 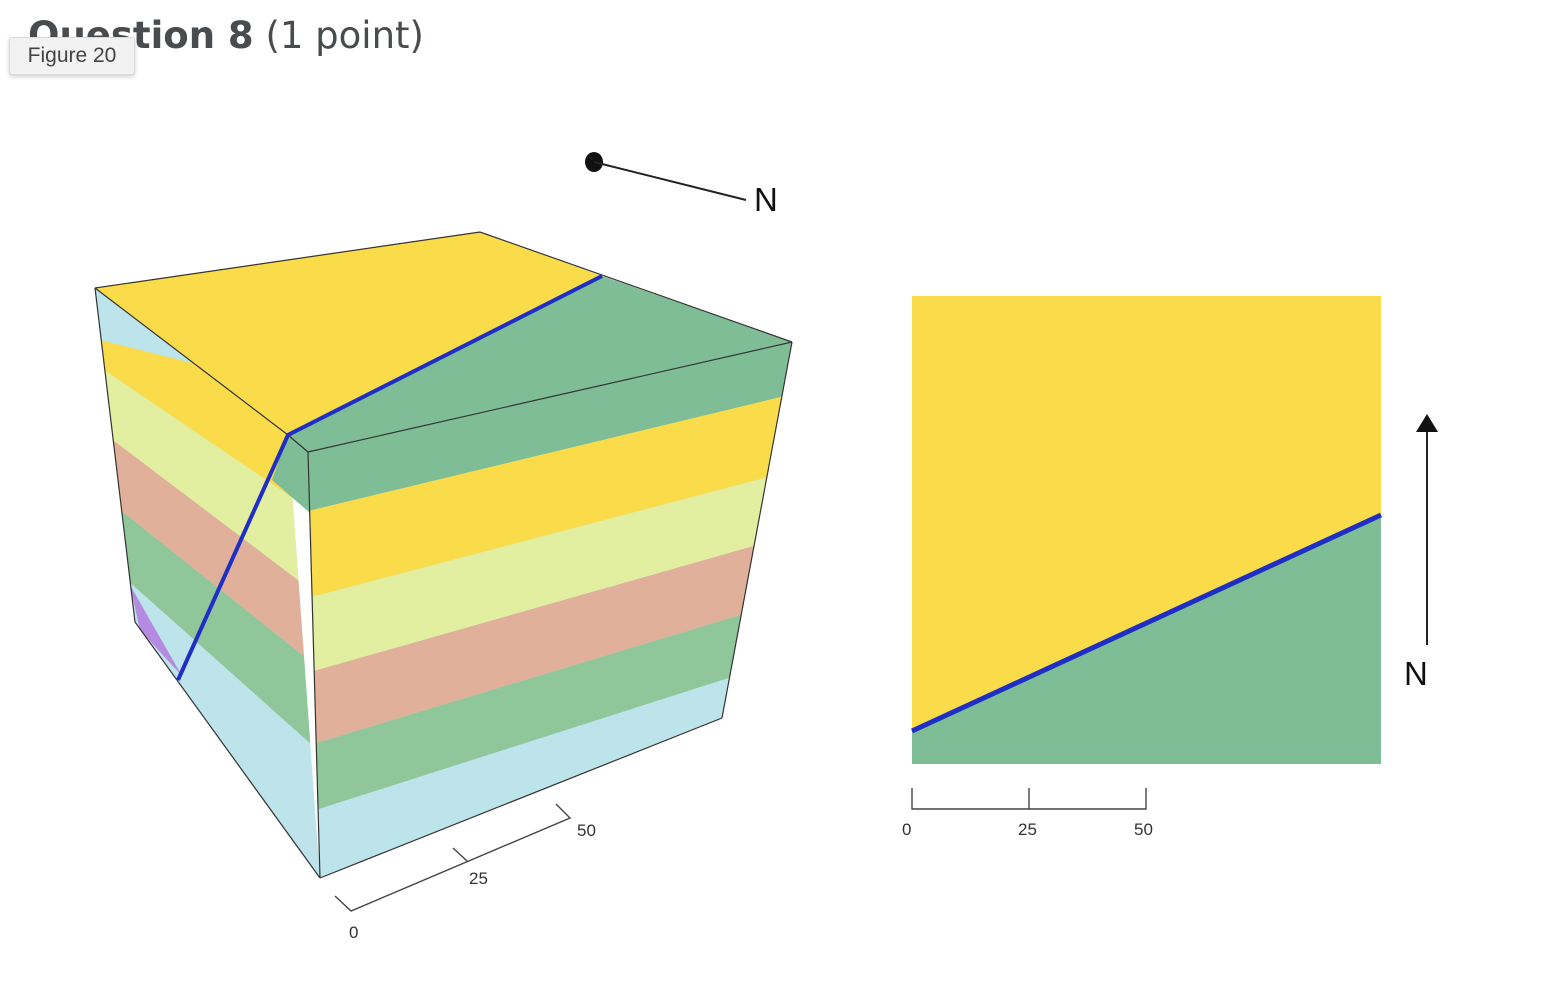 I want to click on left-layer-salmon, so click(x=207, y=542).